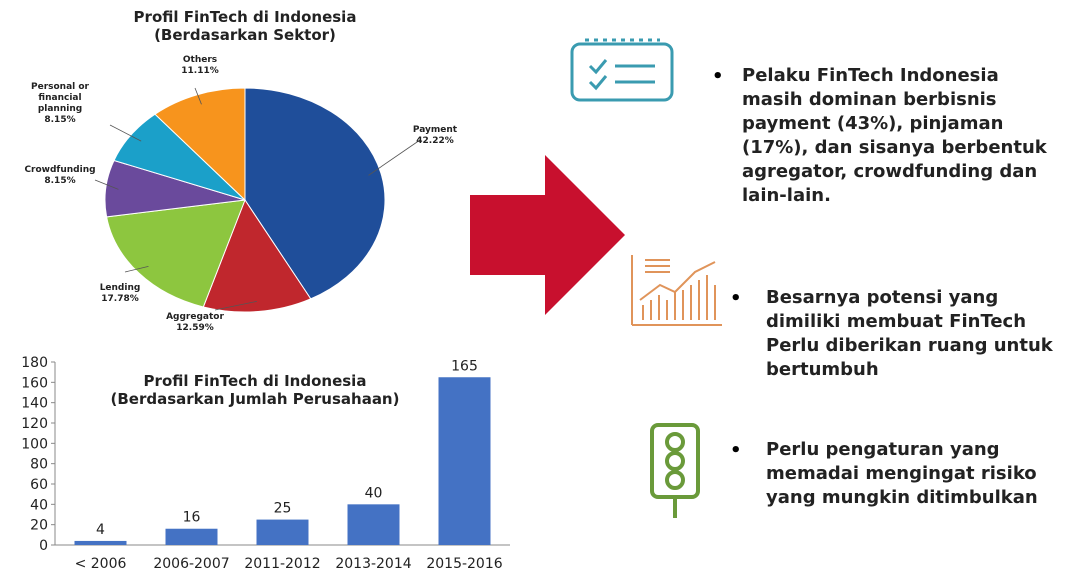 The height and width of the screenshot is (574, 1072). I want to click on growth-icon, so click(676, 290).